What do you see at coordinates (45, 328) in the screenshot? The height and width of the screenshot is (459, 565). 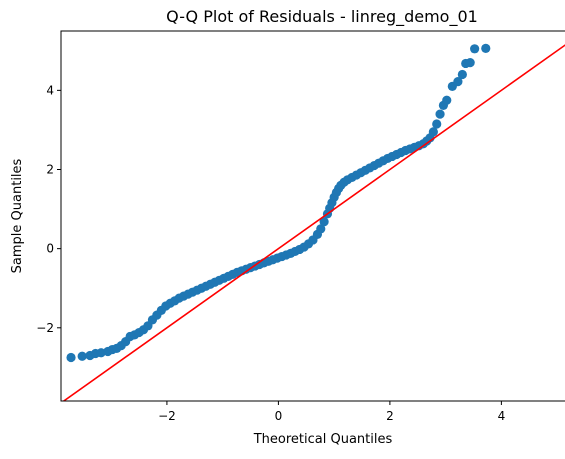 I see `y-tick-label: −2` at bounding box center [45, 328].